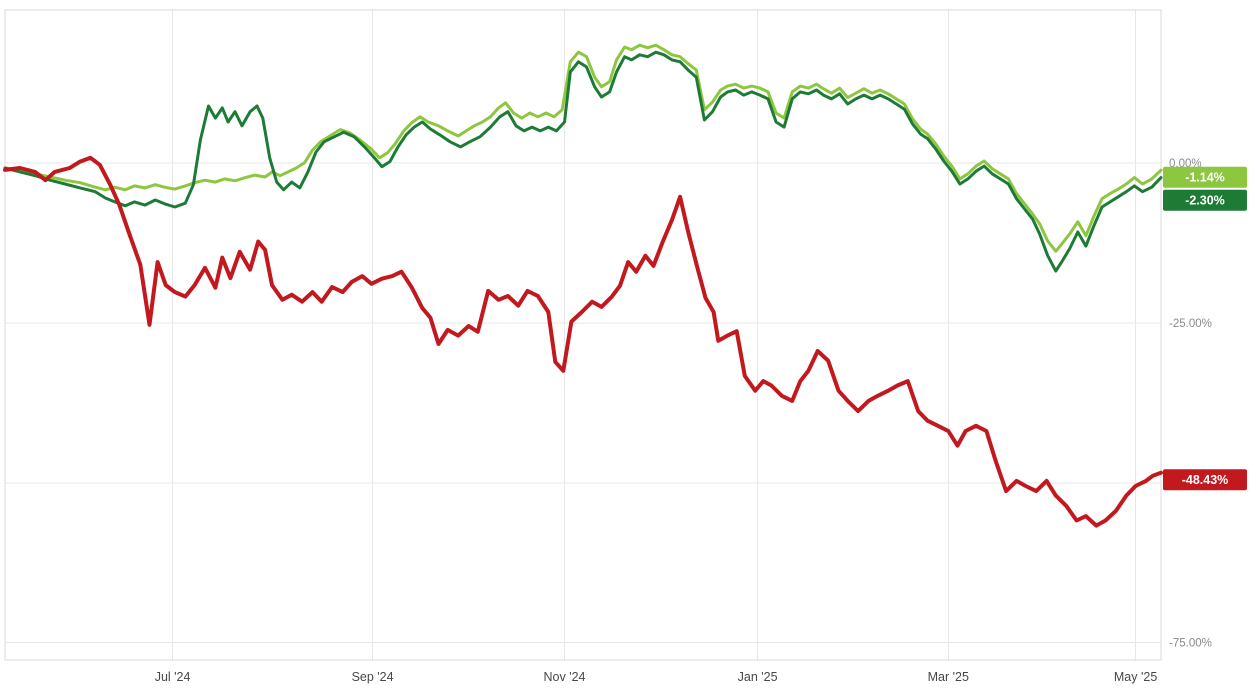  Describe the element at coordinates (1190, 324) in the screenshot. I see `y-axis-label: -25.00%` at that location.